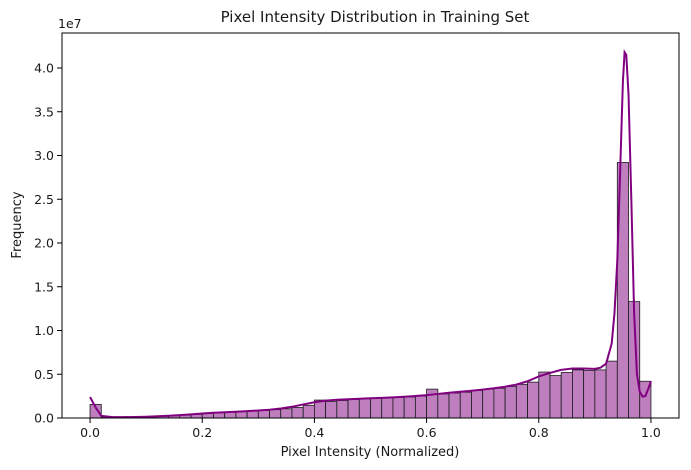 The image size is (691, 470). Describe the element at coordinates (370, 429) in the screenshot. I see `x-axis-ticks: 0.0 0.2 0.4 0.6 0.8 1.0` at that location.